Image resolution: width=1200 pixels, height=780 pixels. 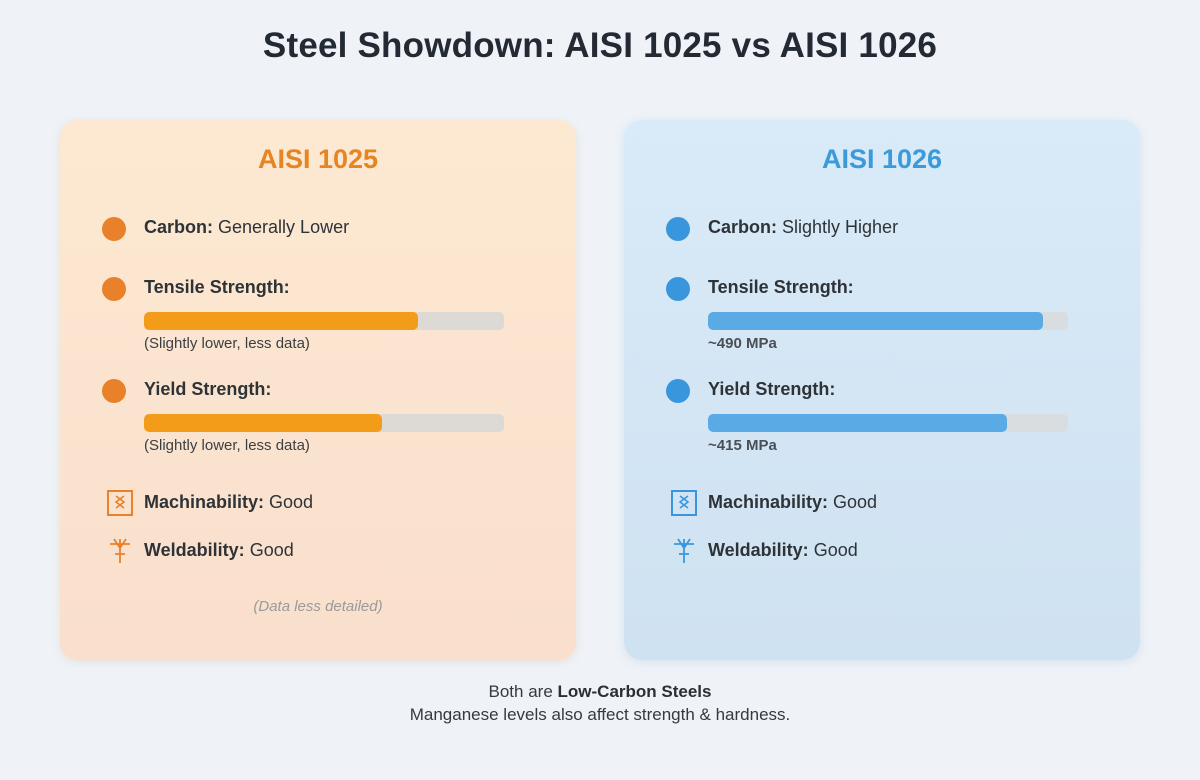 What do you see at coordinates (284, 227) in the screenshot?
I see `carbon-value: Generally Lower` at bounding box center [284, 227].